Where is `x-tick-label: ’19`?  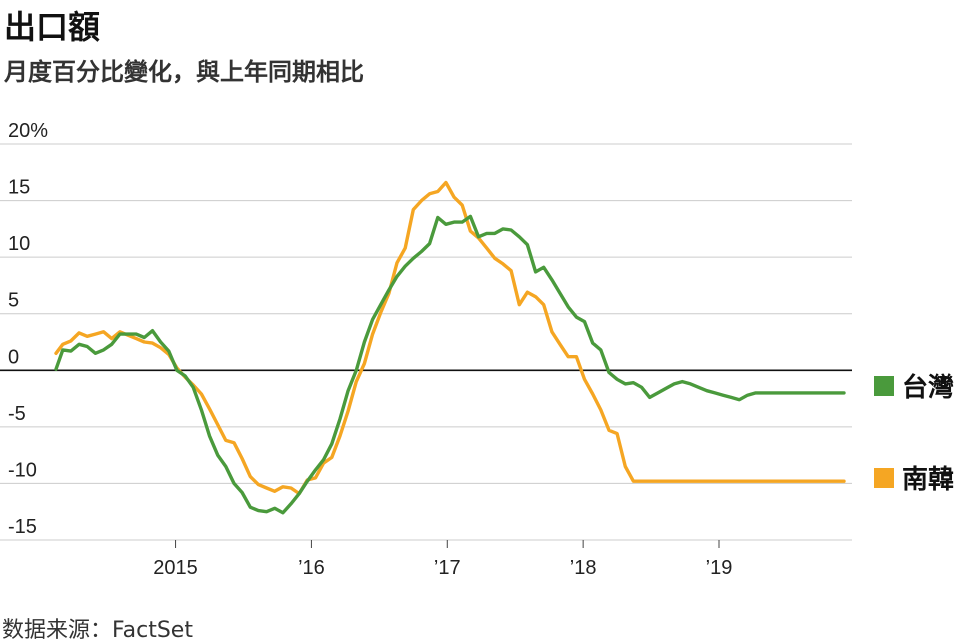 x-tick-label: ’19 is located at coordinates (719, 568).